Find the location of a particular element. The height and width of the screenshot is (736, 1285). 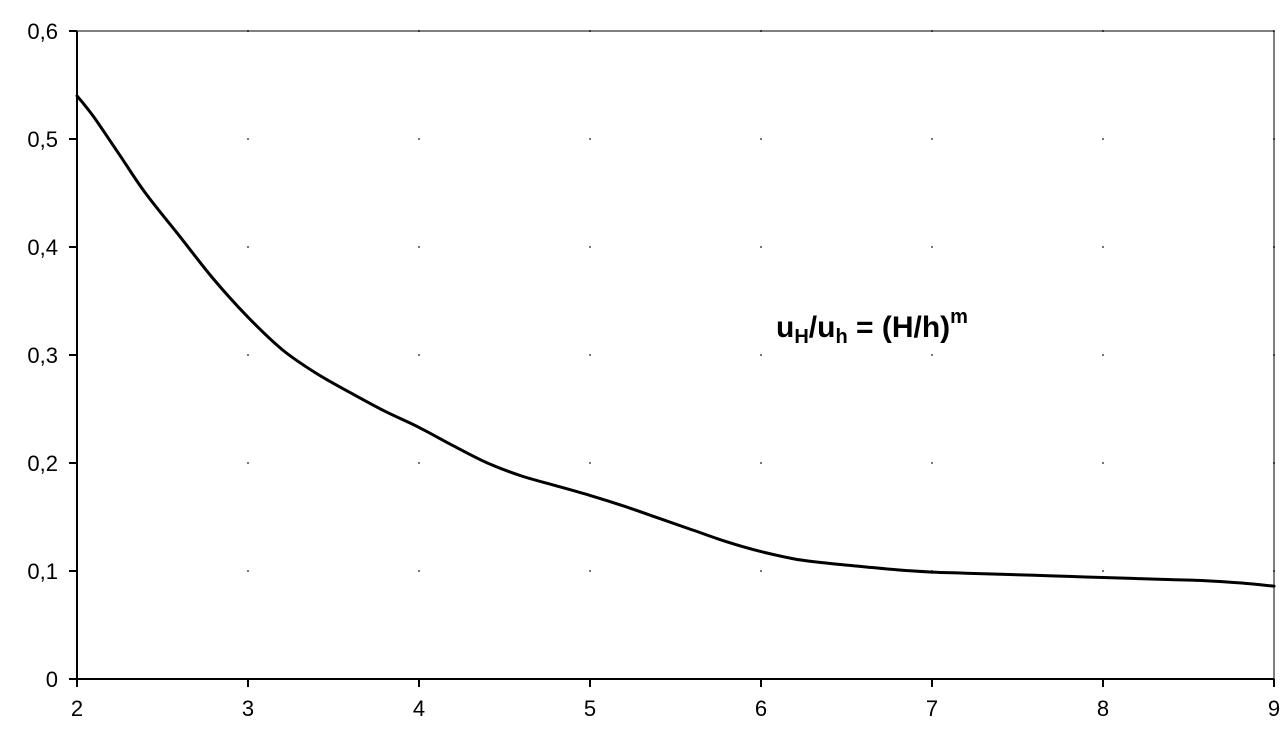

annotation-u1: u is located at coordinates (785, 327).